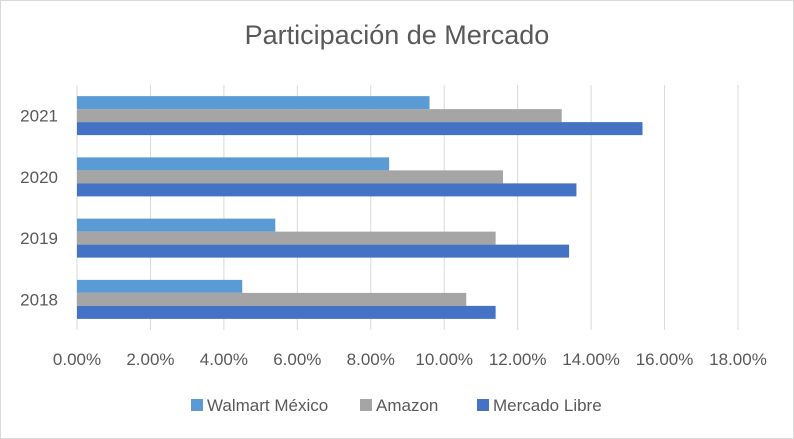 Image resolution: width=794 pixels, height=439 pixels. I want to click on x-tick-label-4: 8.00%, so click(371, 359).